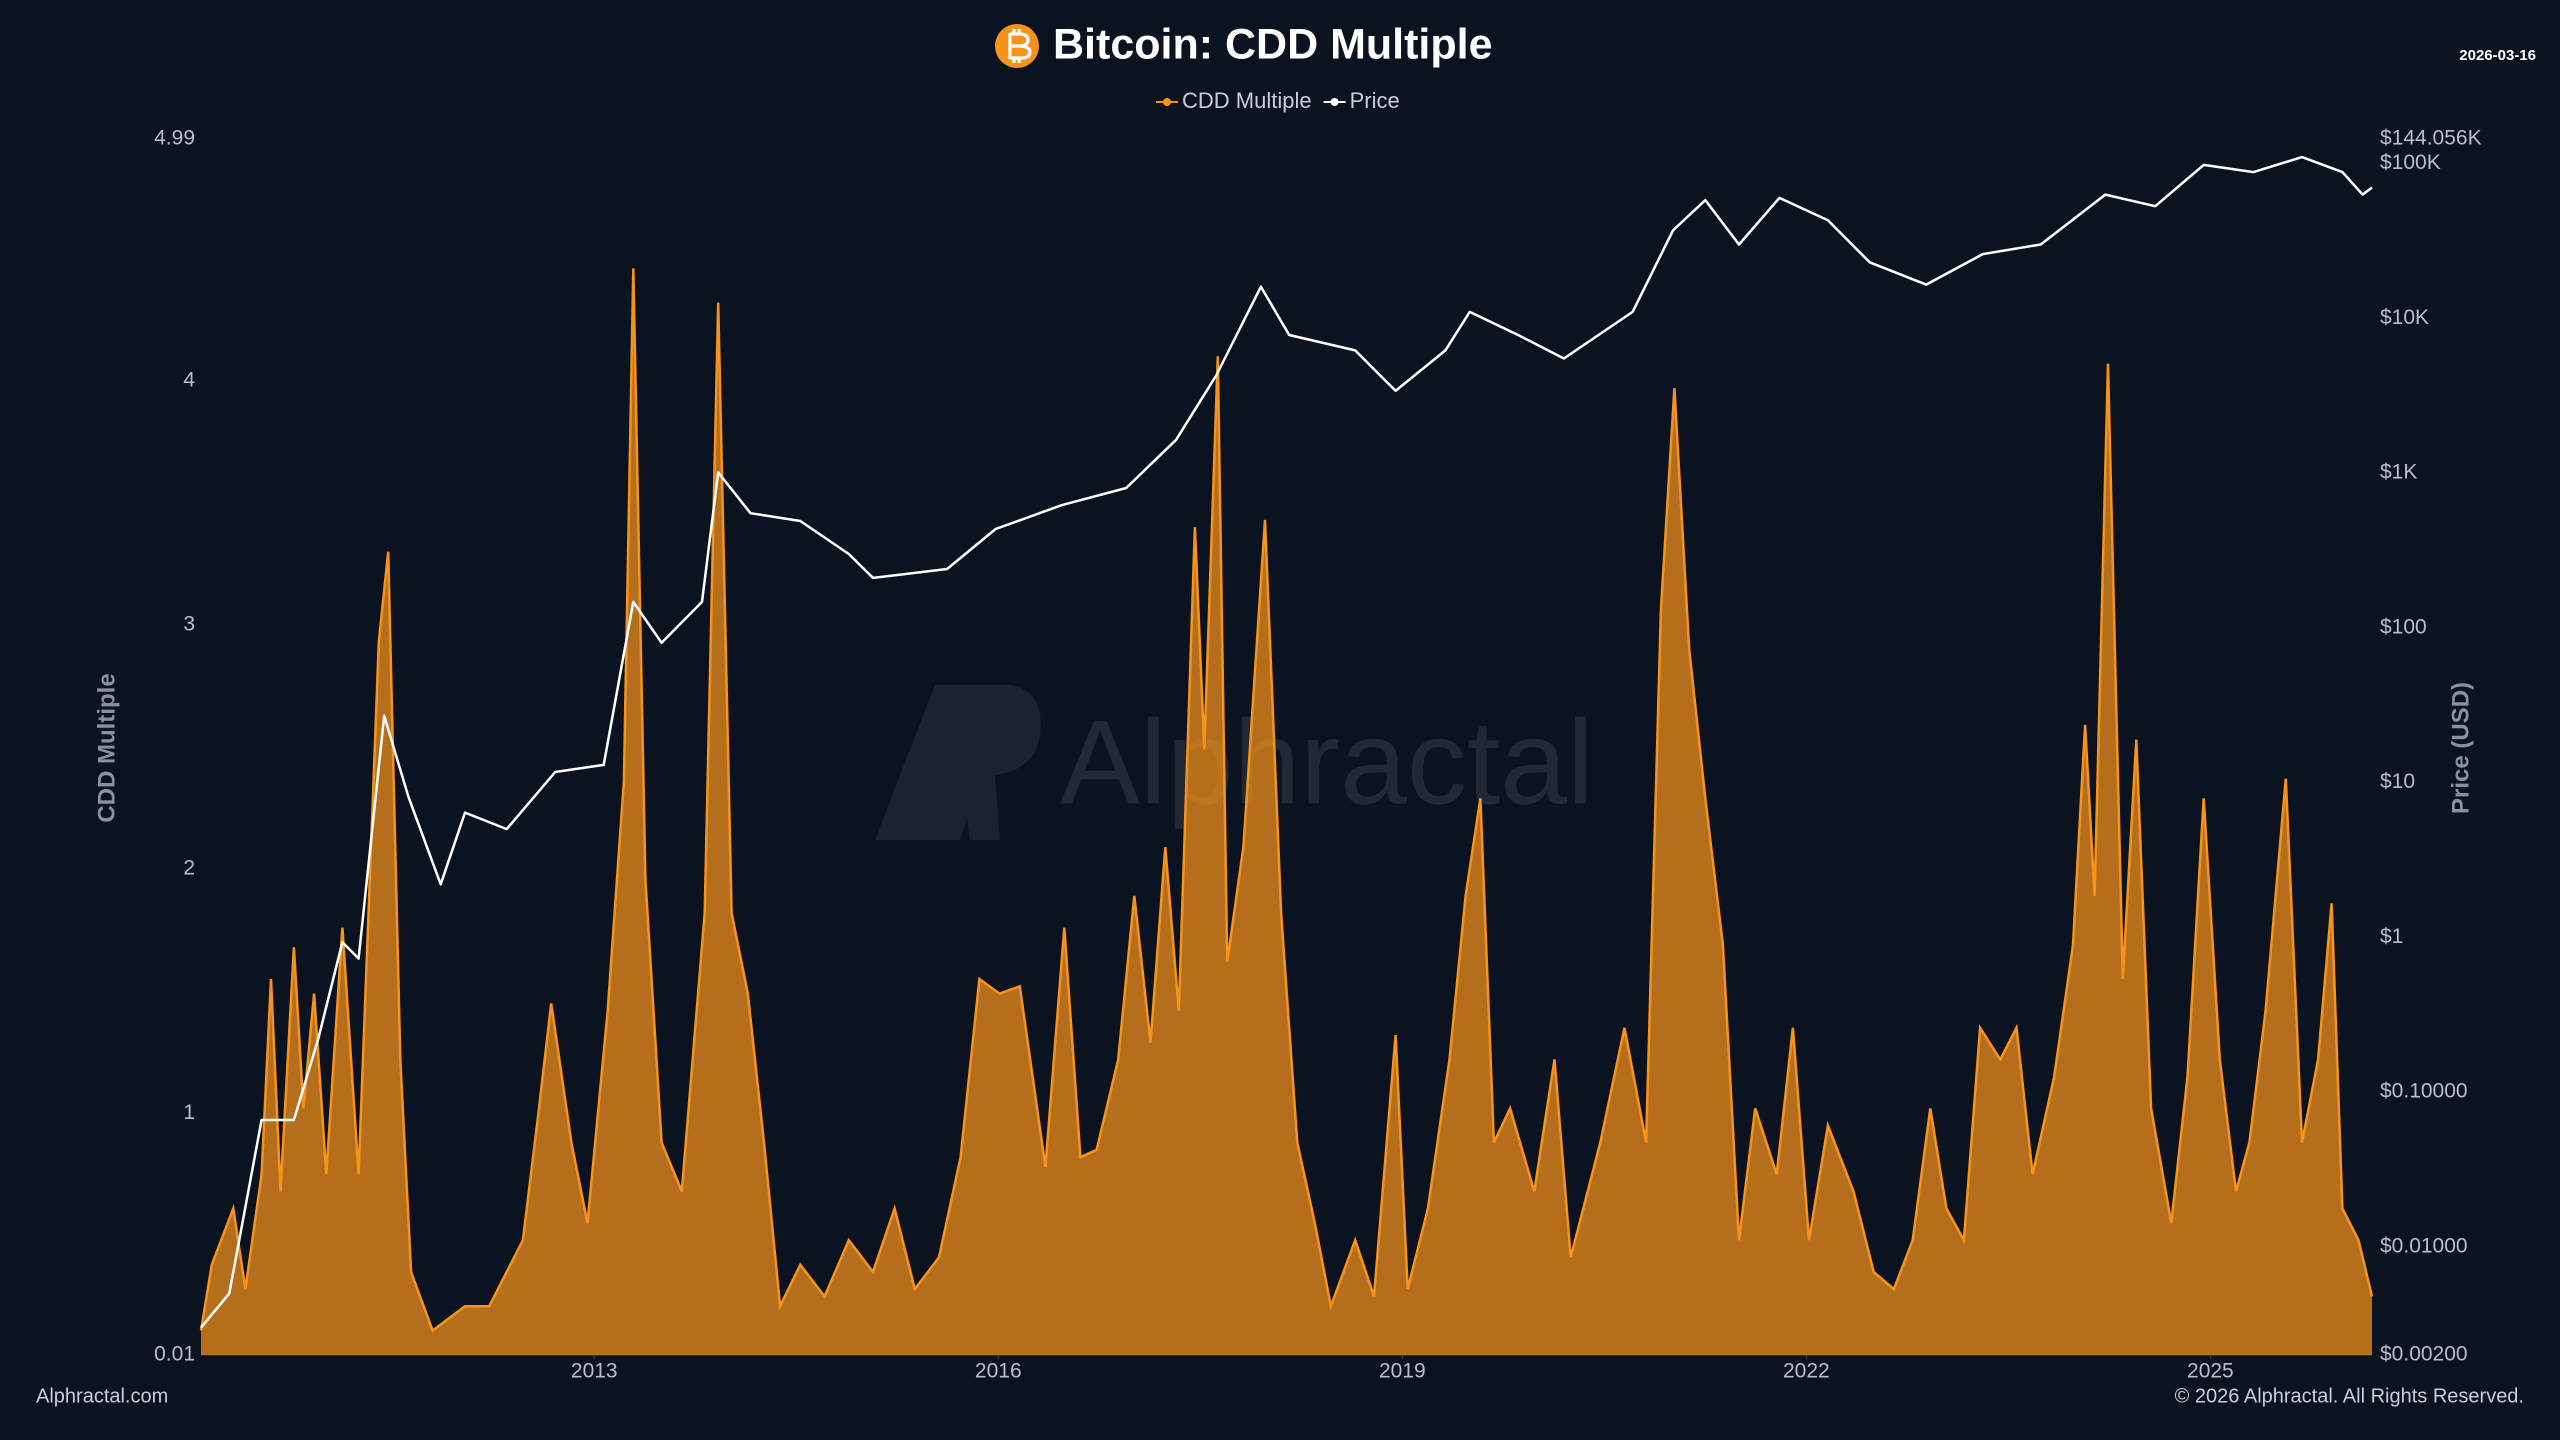 Image resolution: width=2560 pixels, height=1440 pixels. What do you see at coordinates (102, 1396) in the screenshot?
I see `source: Alphractal.com` at bounding box center [102, 1396].